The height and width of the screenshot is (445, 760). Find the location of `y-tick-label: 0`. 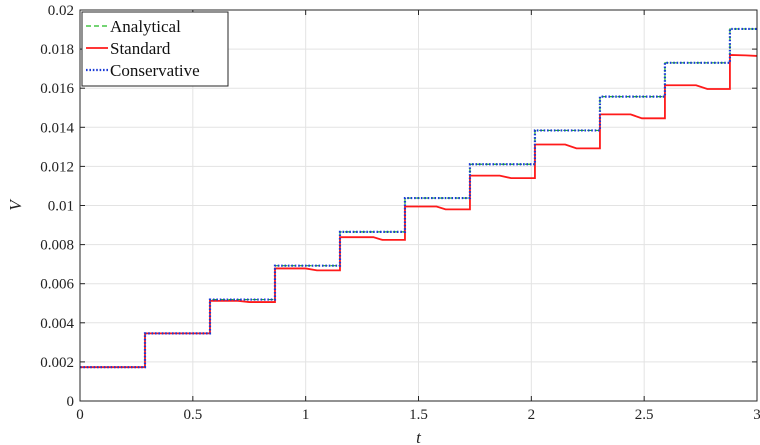

y-tick-label: 0 is located at coordinates (71, 402).